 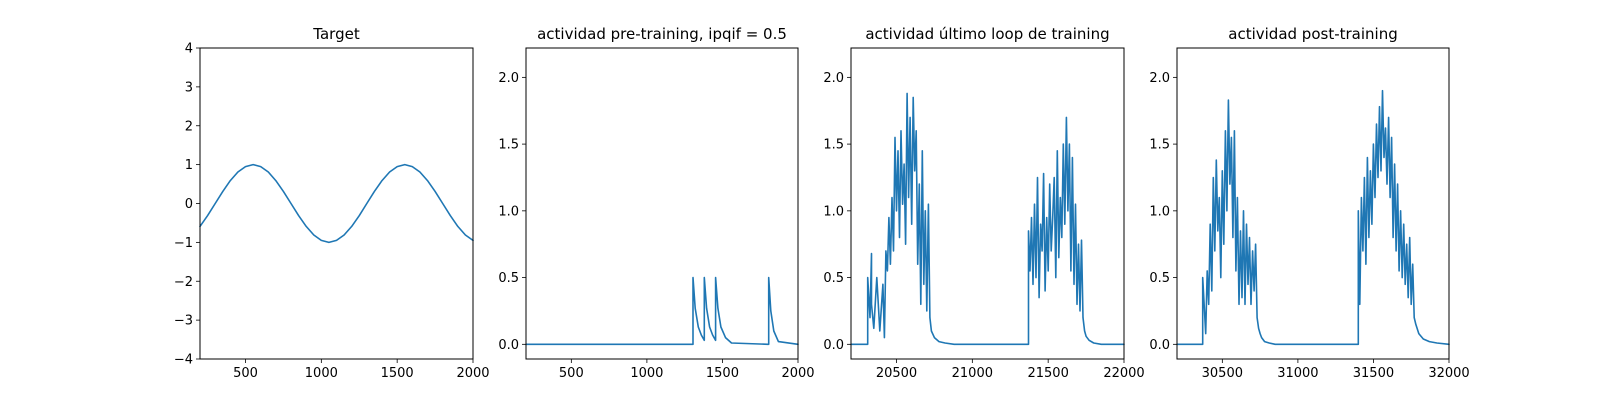 What do you see at coordinates (189, 87) in the screenshot?
I see `y-tick-label: 3` at bounding box center [189, 87].